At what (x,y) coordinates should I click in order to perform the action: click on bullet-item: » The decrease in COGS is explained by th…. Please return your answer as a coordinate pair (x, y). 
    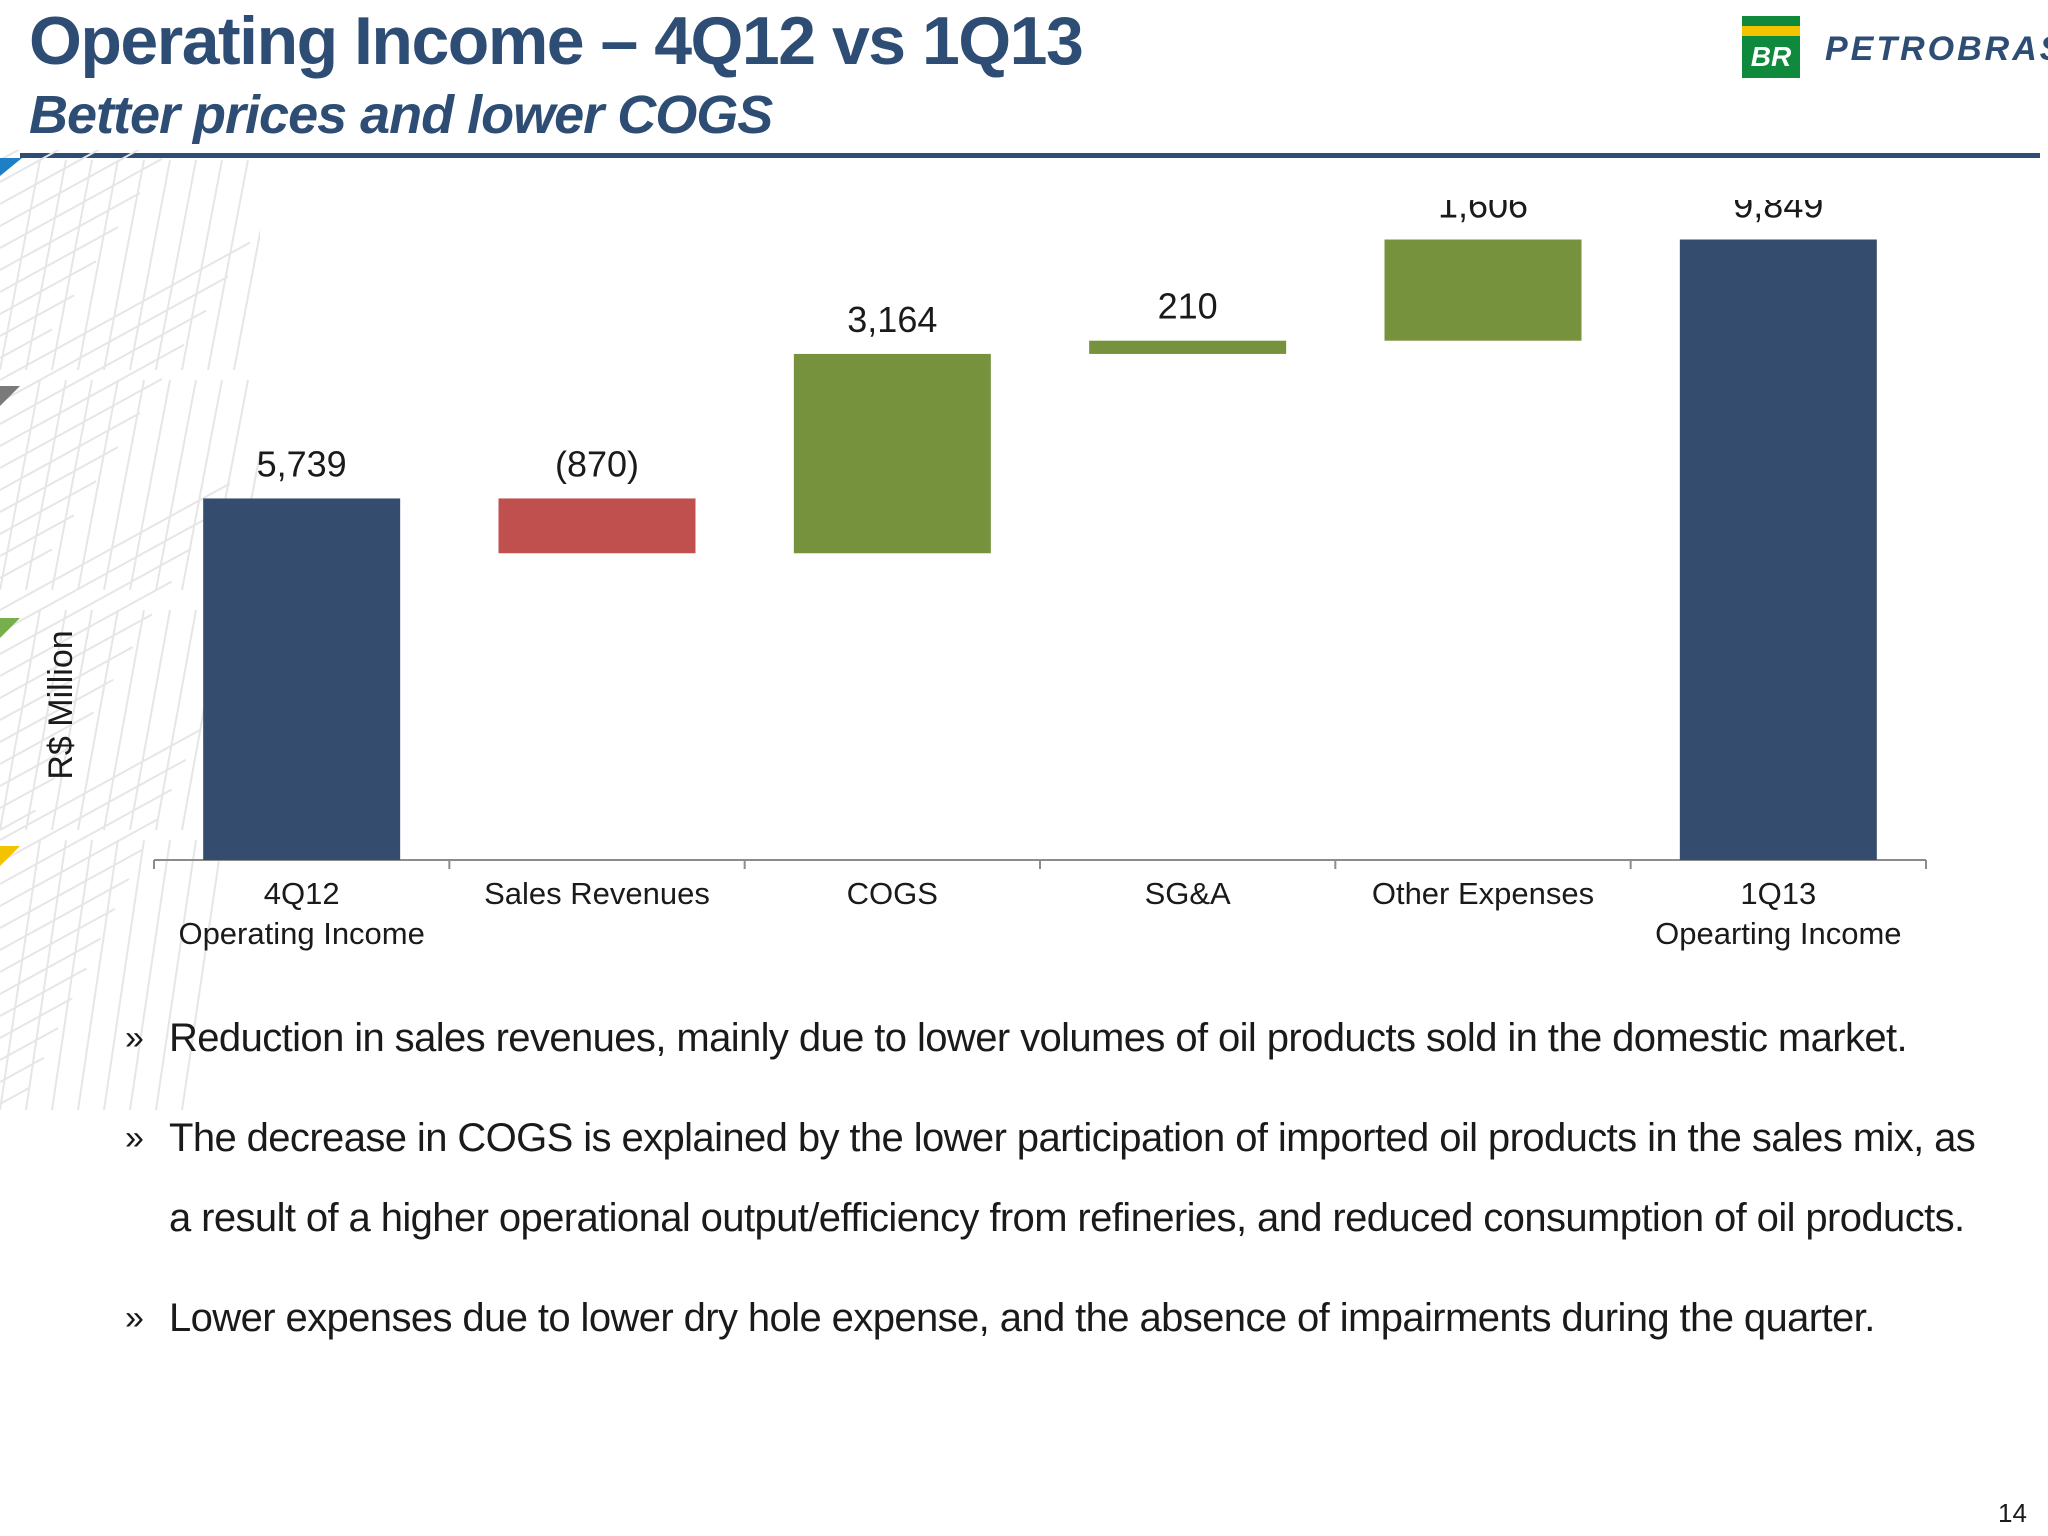
    Looking at the image, I should click on (1060, 1178).